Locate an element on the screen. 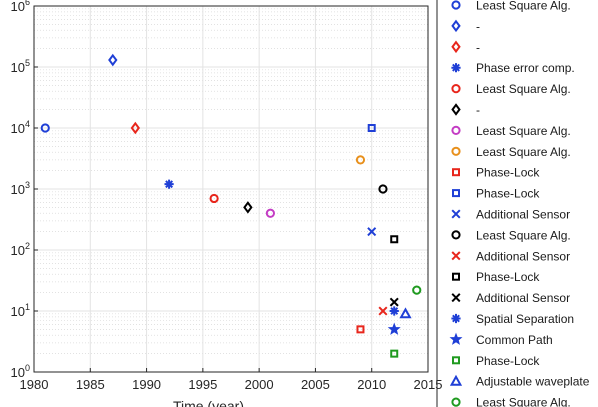  x-tick-label: 1995 is located at coordinates (202, 384).